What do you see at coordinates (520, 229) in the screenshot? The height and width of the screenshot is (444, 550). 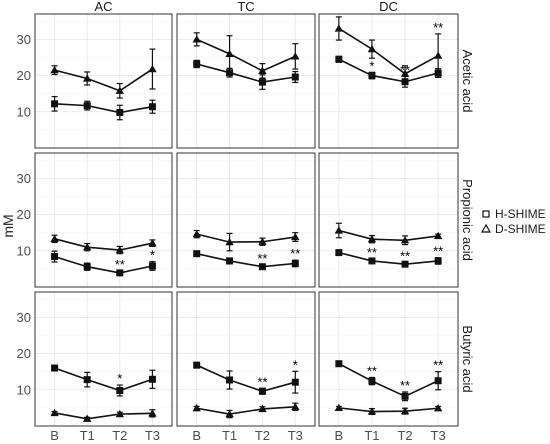 I see `legend-label: D-SHIME` at bounding box center [520, 229].